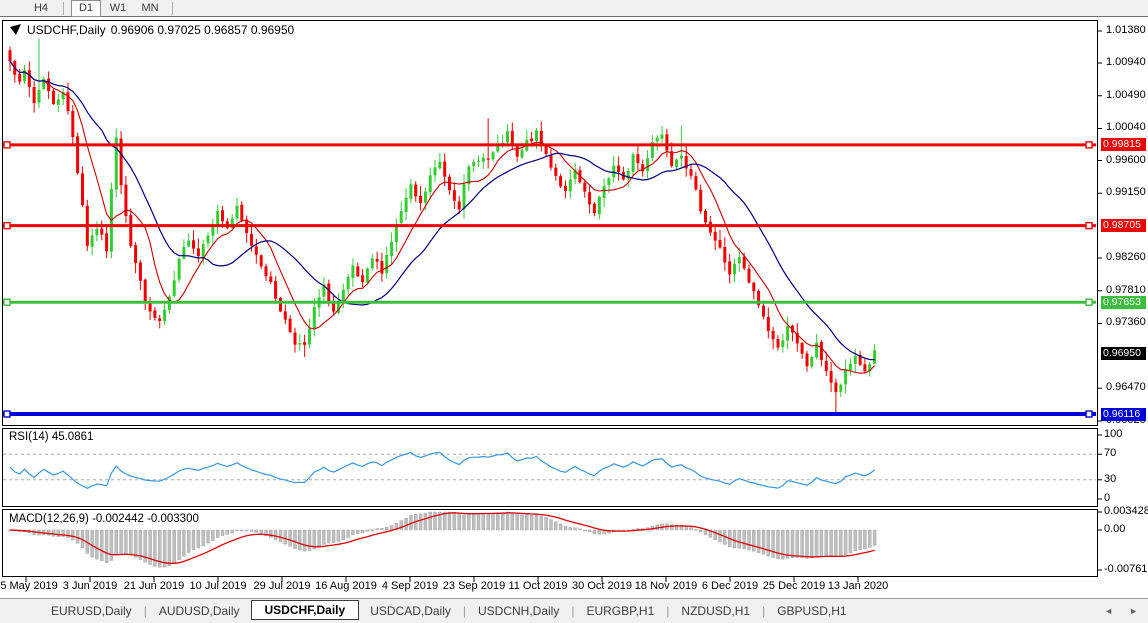 This screenshot has width=1148, height=623. I want to click on ohlc-values: 0.96906 0.97025 0.96857 0.96950, so click(202, 30).